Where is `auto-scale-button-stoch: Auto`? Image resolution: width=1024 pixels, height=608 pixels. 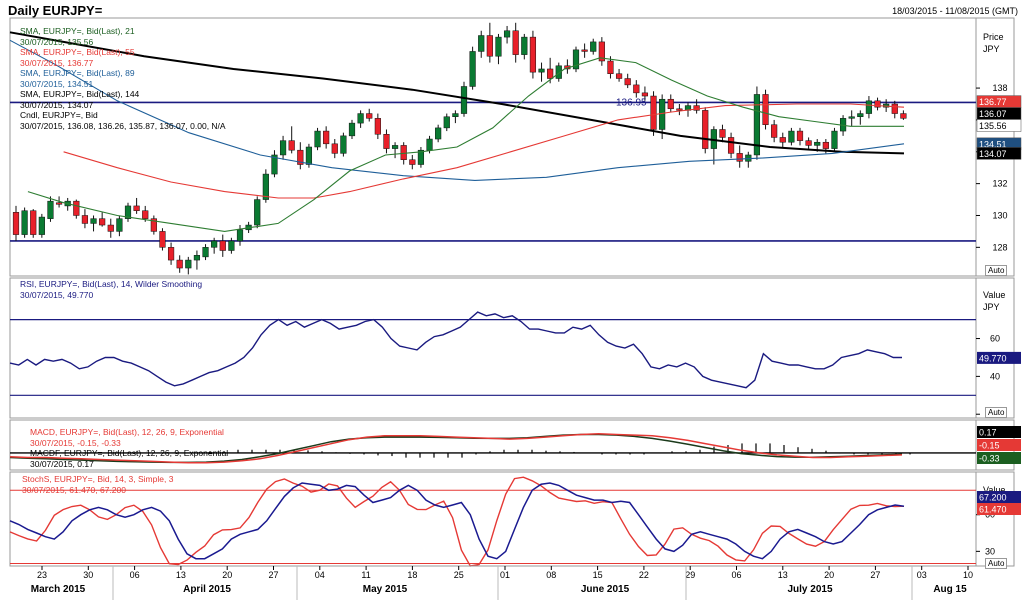
auto-scale-button-stoch: Auto is located at coordinates (996, 563).